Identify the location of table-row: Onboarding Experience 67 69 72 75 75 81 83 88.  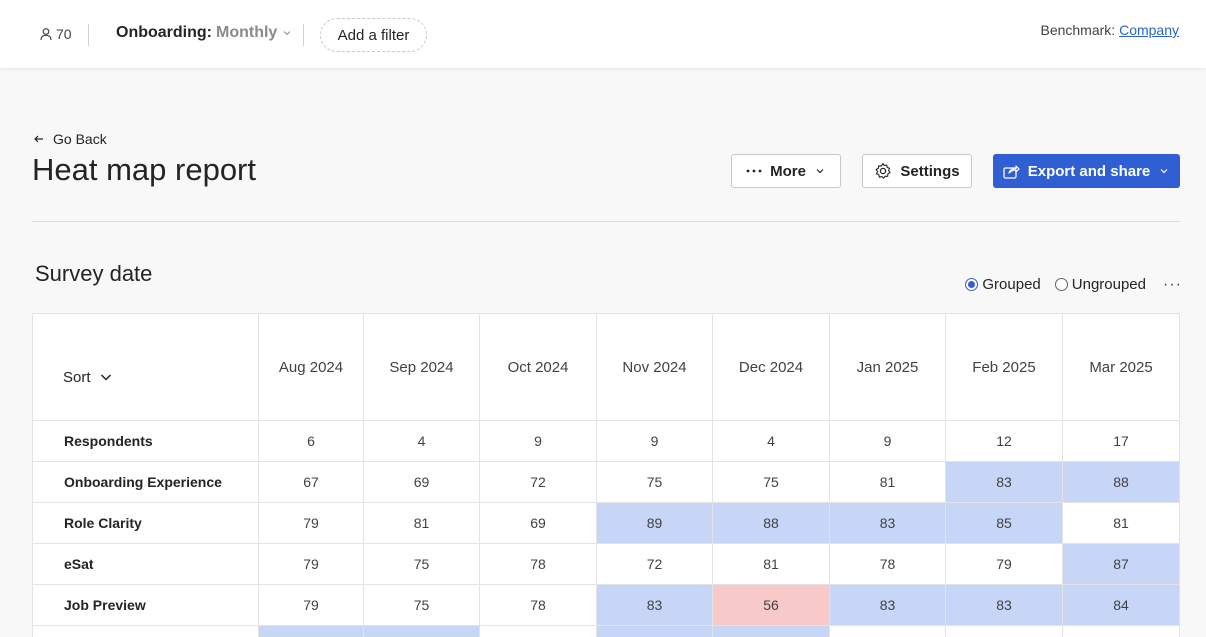
(606, 482).